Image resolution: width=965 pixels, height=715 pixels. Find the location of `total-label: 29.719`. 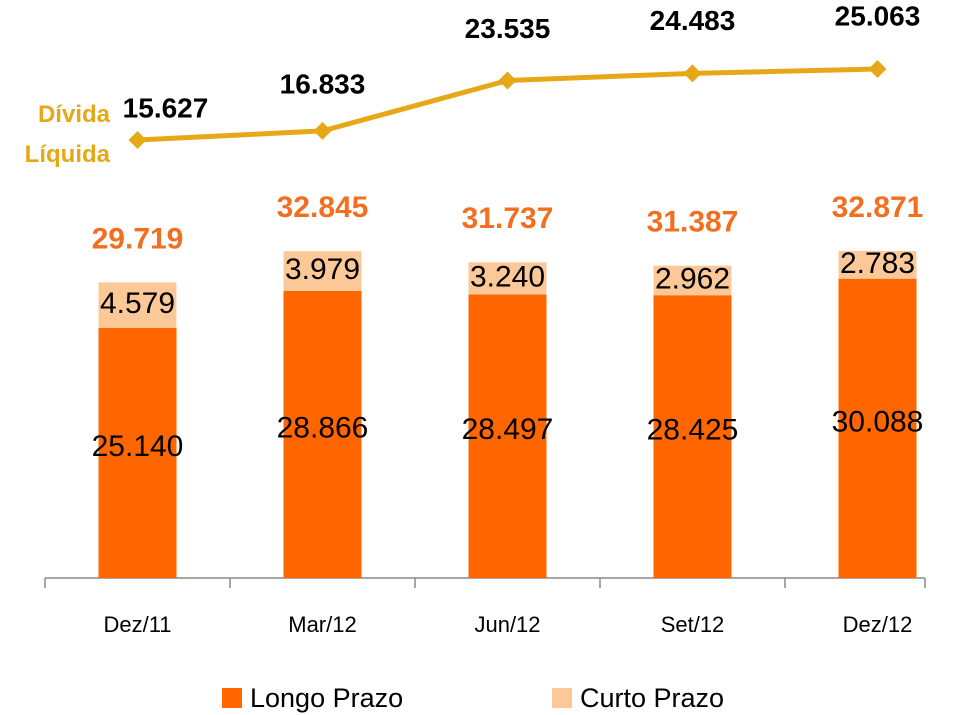

total-label: 29.719 is located at coordinates (138, 238).